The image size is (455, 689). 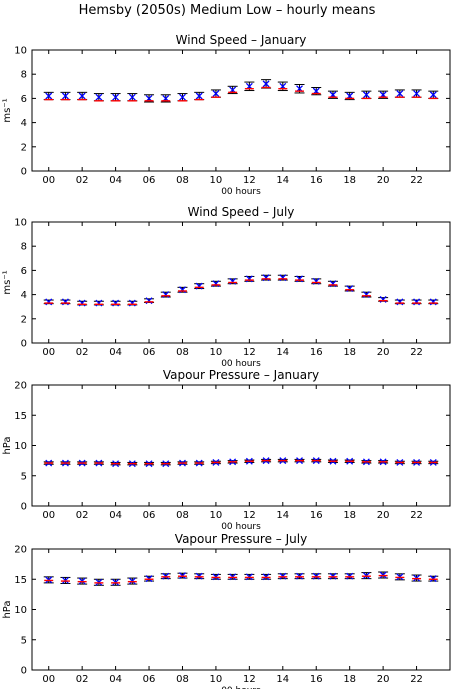 I want to click on panel-title: Vapour Pressure – January, so click(x=241, y=375).